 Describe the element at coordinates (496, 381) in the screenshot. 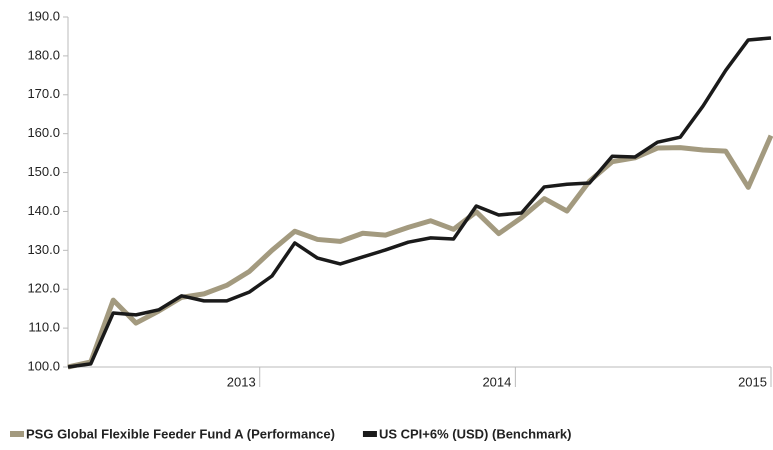

I see `x-tick-label: 2014` at that location.